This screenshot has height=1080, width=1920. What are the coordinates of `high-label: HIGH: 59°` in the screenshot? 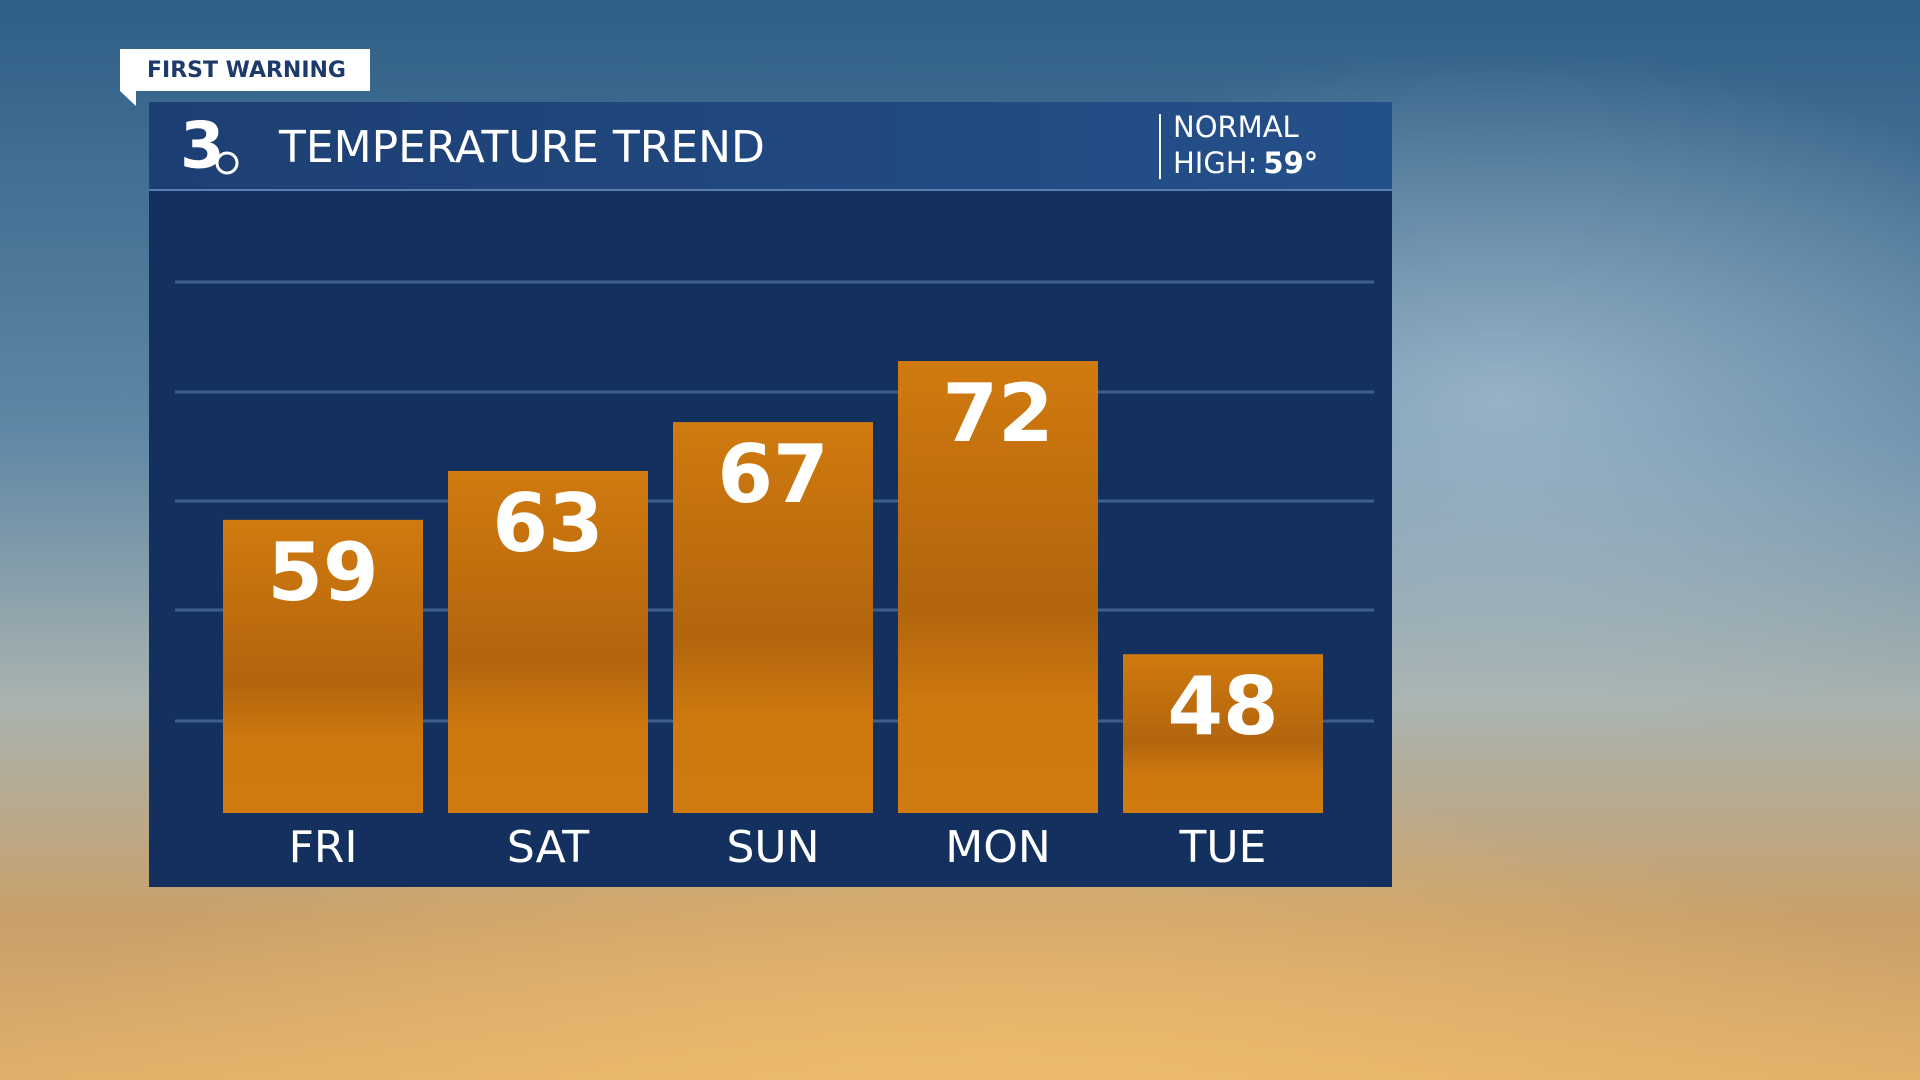 It's located at (1245, 163).